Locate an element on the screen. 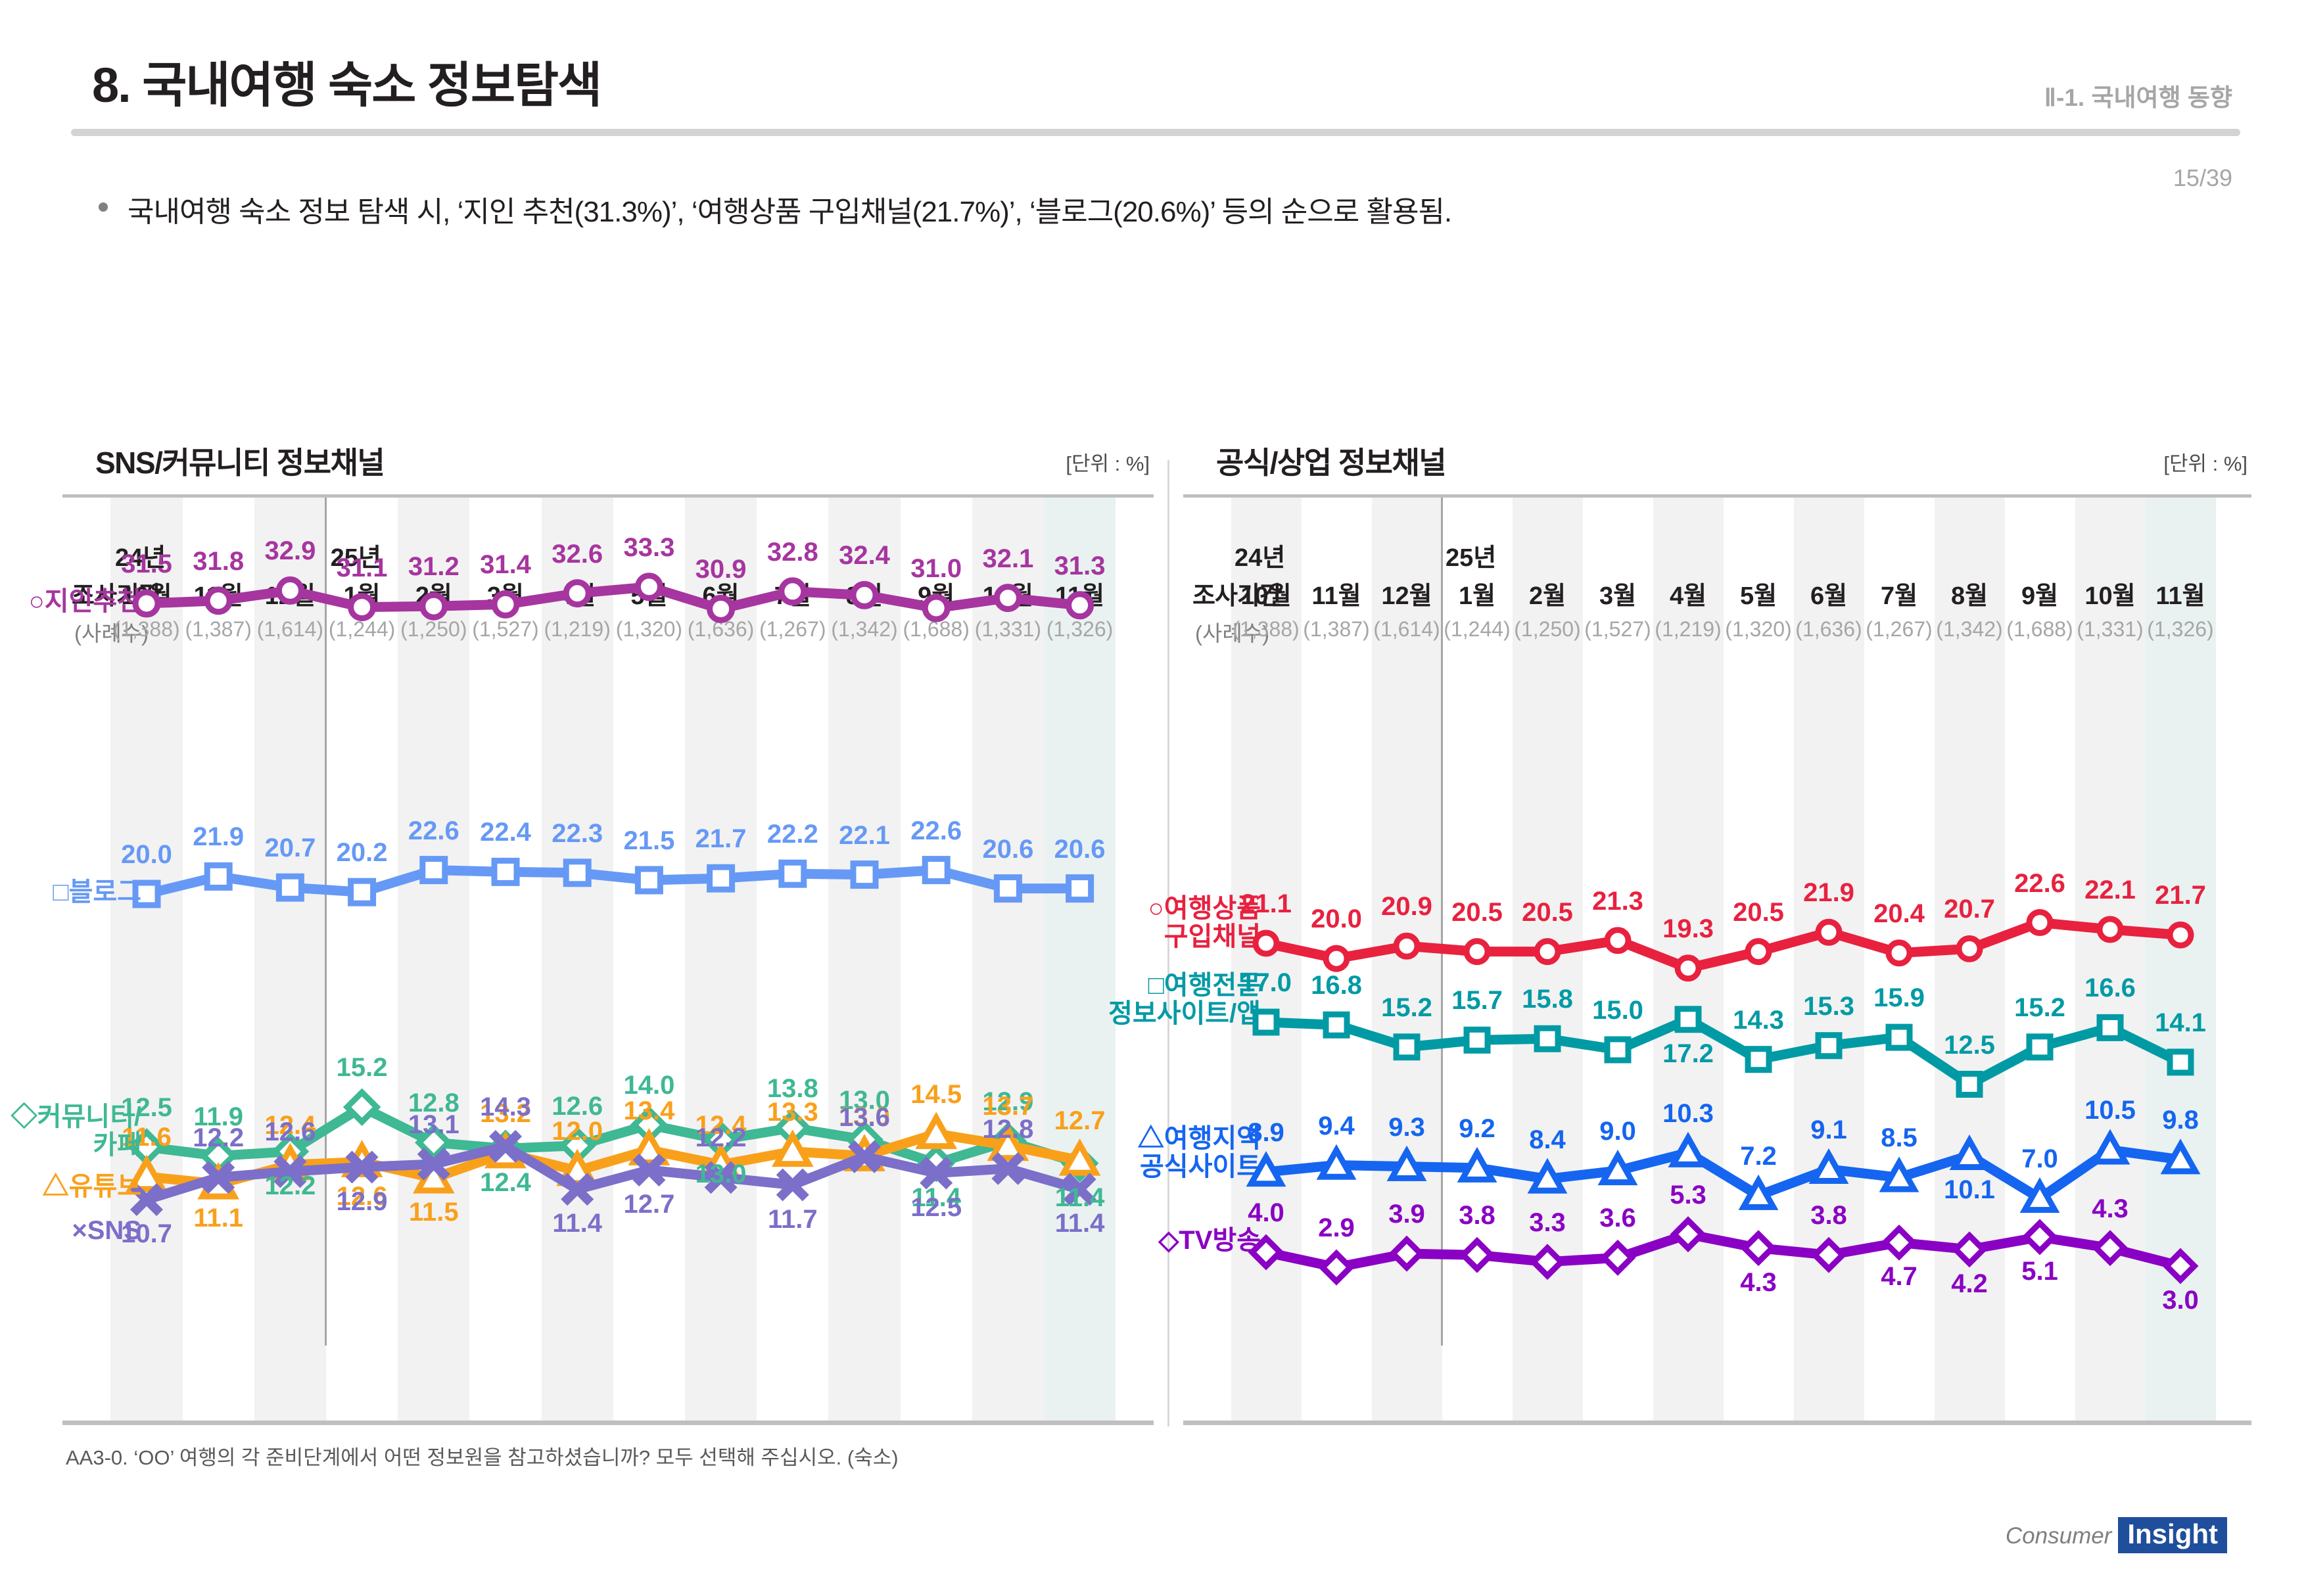 The width and height of the screenshot is (2306, 1596). row-label-cases: (사례수) is located at coordinates (111, 633).